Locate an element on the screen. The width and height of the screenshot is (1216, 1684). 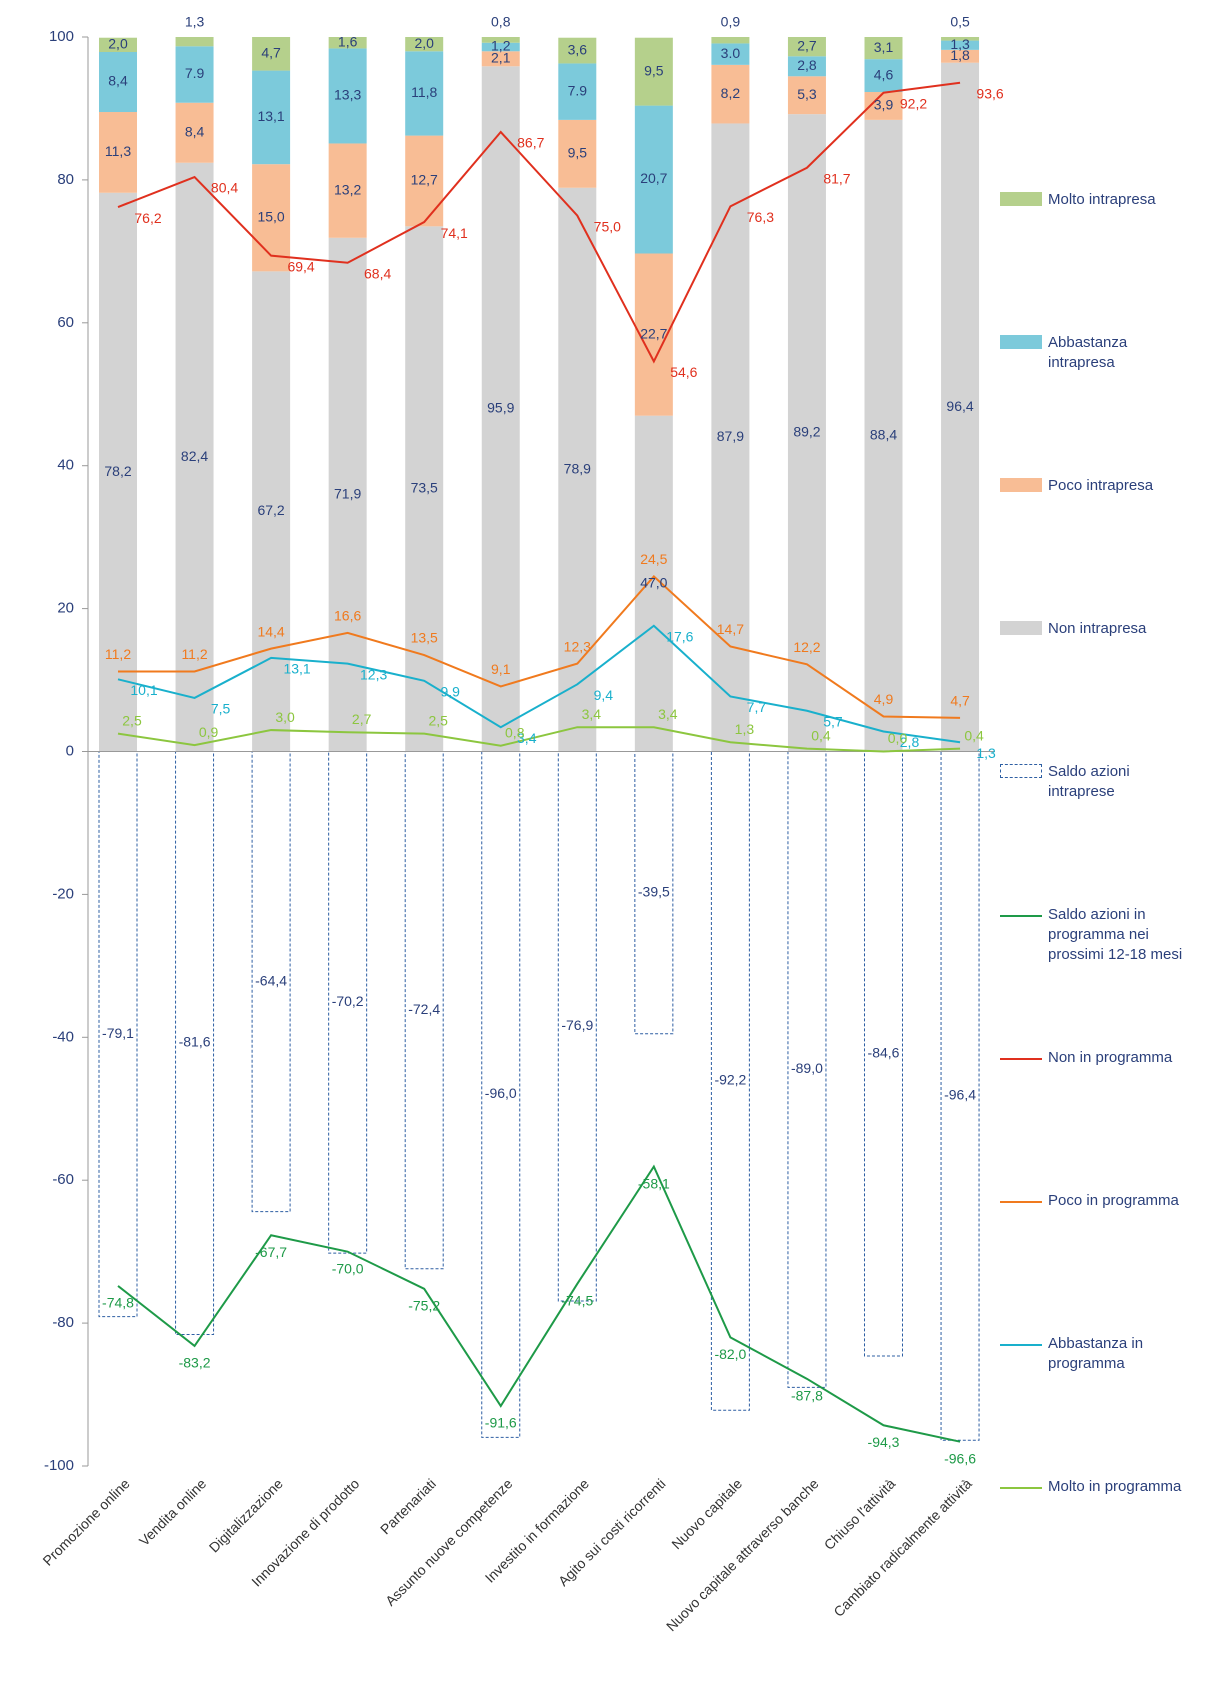
data-label: 2,1 is located at coordinates (501, 57).